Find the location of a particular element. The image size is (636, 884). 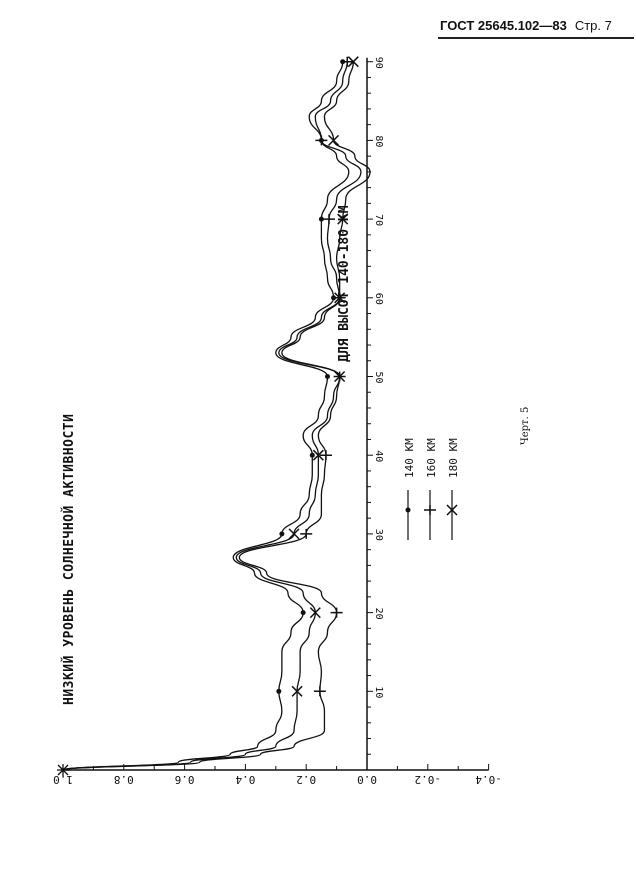

legend-label-180: 180 КМ is located at coordinates (453, 458).